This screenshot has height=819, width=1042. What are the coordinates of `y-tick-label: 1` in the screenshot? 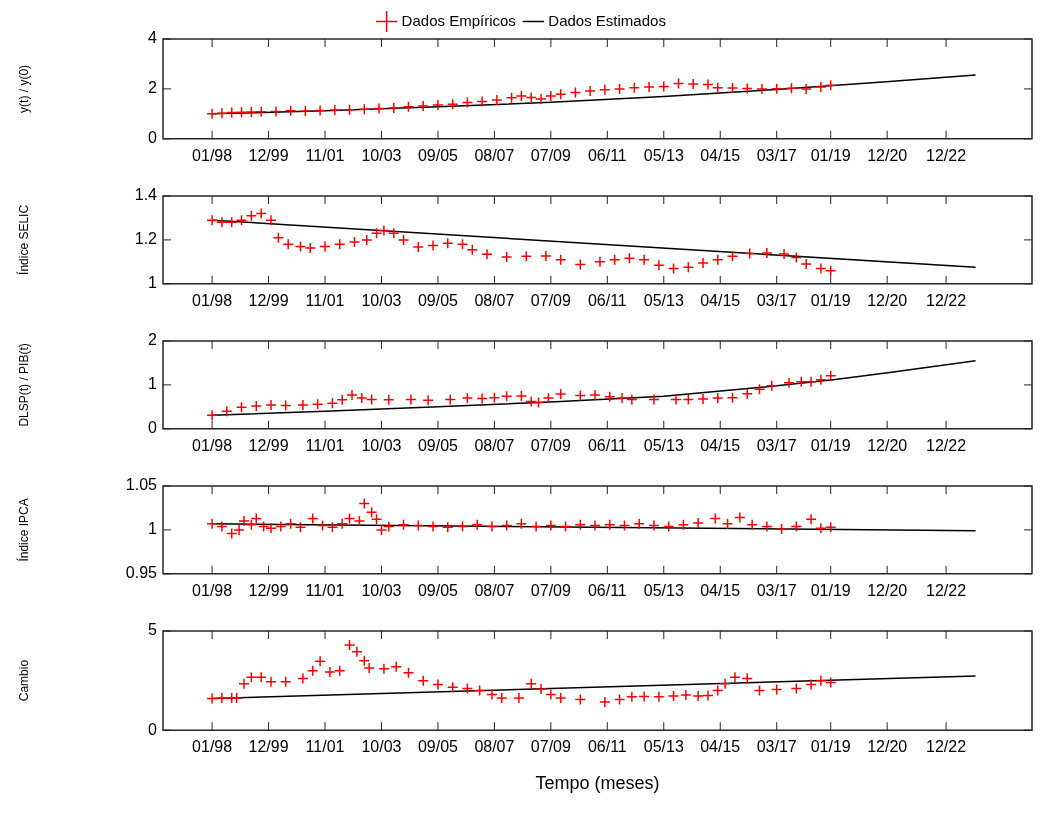 It's located at (153, 384).